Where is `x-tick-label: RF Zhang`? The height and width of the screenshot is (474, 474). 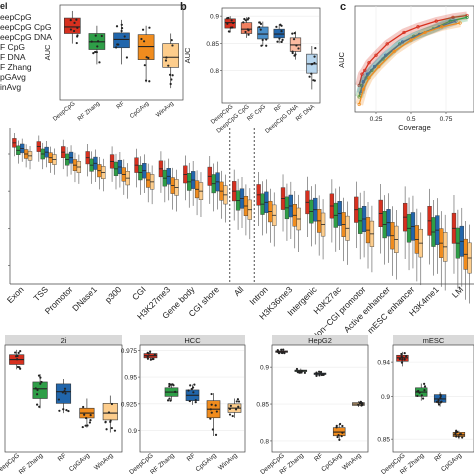
x-tick-label: RF Zhang is located at coordinates (89, 112).